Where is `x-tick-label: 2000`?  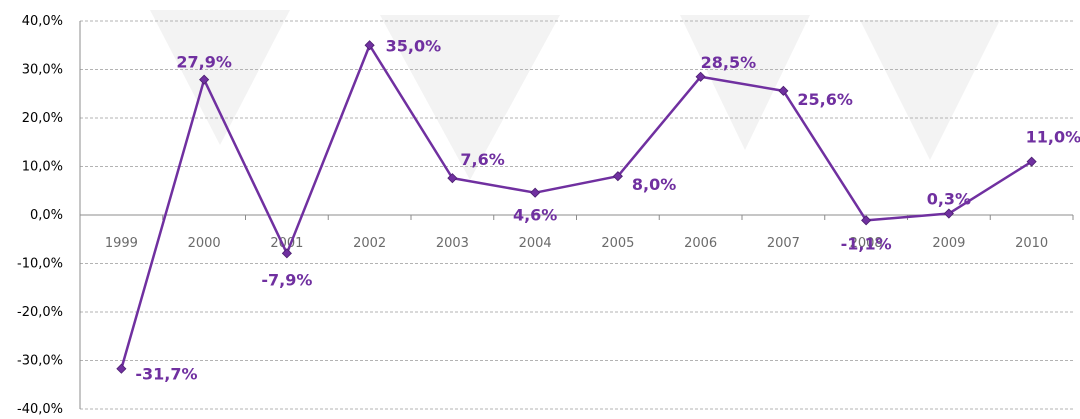 x-tick-label: 2000 is located at coordinates (204, 243).